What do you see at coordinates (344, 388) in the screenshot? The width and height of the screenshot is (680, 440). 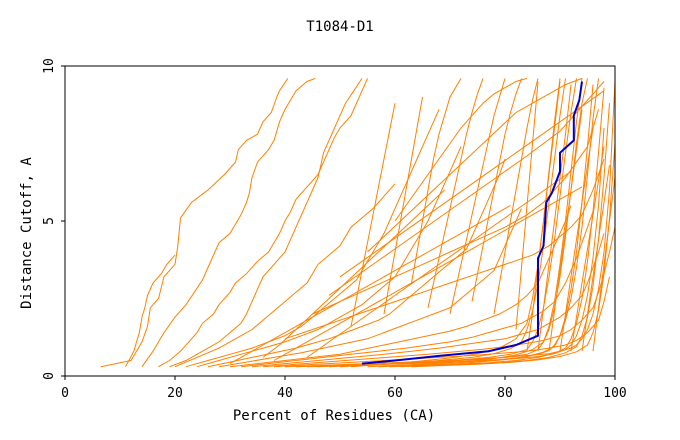 I see `x-axis-ticks: 0 20 40 60 80 100` at bounding box center [344, 388].